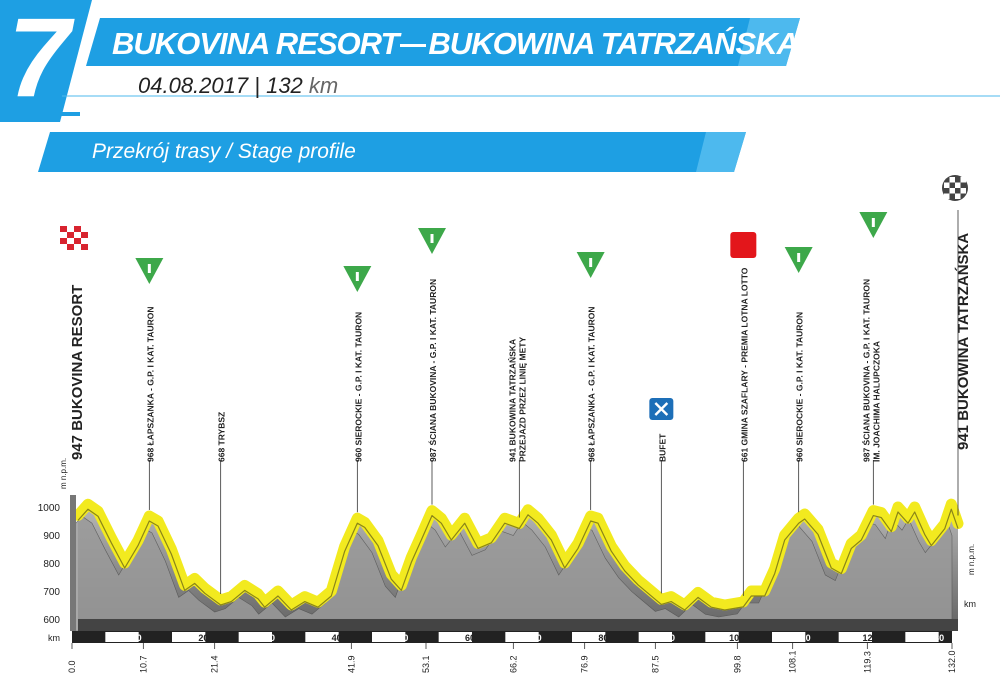 The image size is (1000, 687). What do you see at coordinates (793, 661) in the screenshot?
I see `km-point-label: 108.1` at bounding box center [793, 661].